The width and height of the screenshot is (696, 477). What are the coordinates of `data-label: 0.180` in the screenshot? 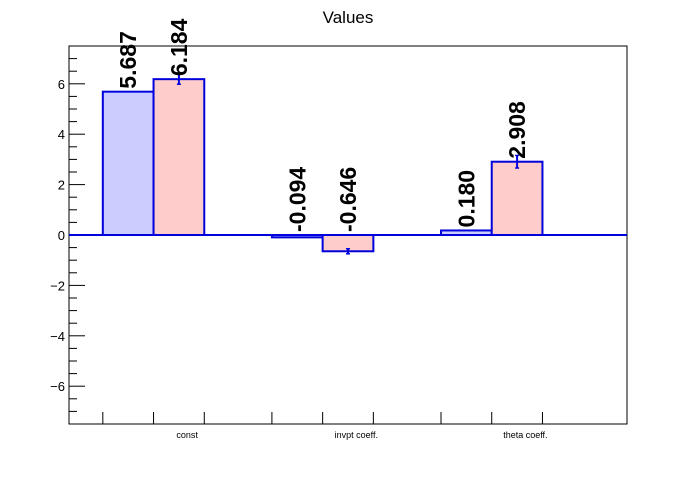 It's located at (466, 199).